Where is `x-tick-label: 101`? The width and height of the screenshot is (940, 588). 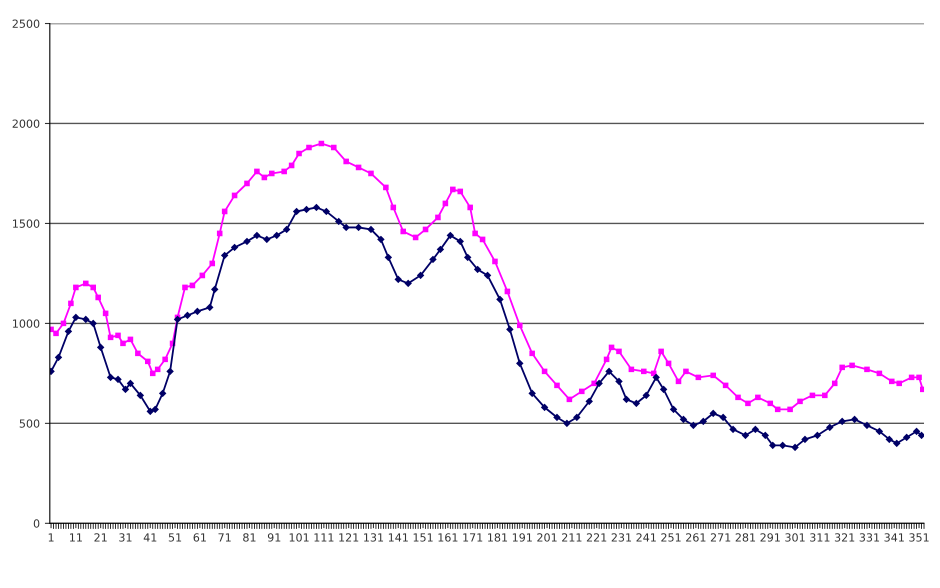 x-tick-label: 101 is located at coordinates (299, 537).